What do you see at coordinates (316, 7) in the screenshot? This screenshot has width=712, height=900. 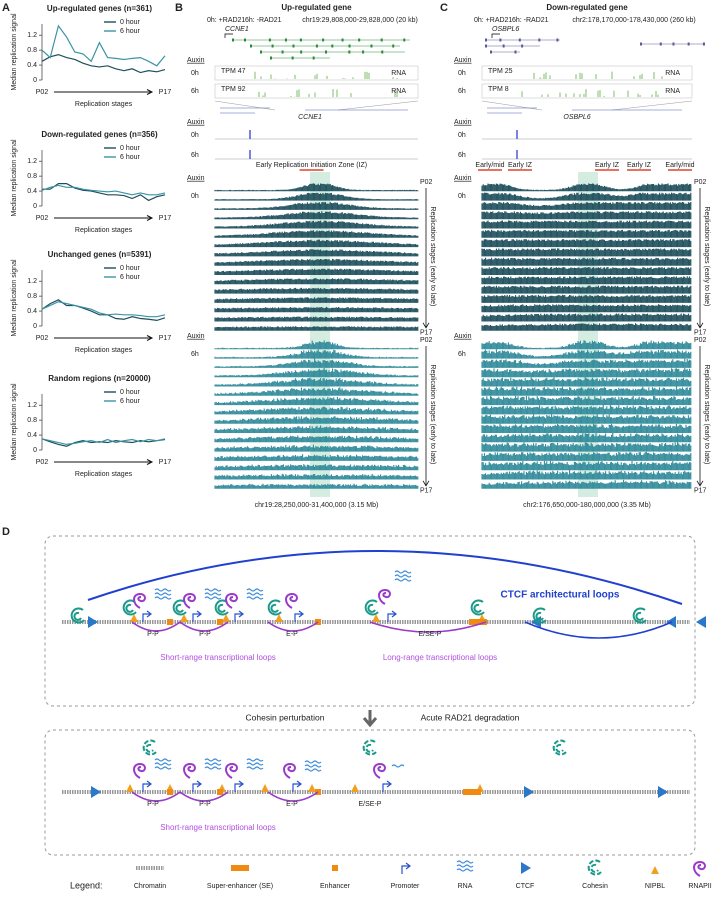 I see `browser-title: Up-regulated gene` at bounding box center [316, 7].